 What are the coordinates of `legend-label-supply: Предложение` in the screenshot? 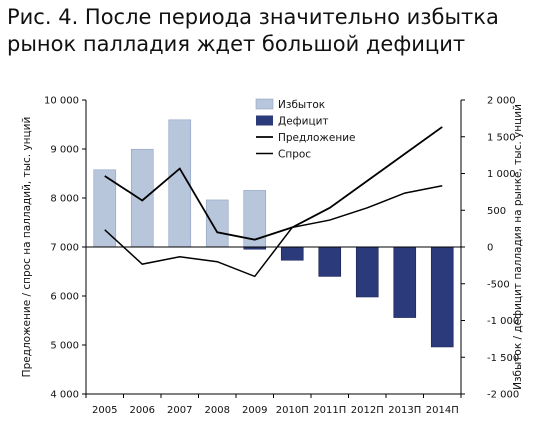 It's located at (316, 138).